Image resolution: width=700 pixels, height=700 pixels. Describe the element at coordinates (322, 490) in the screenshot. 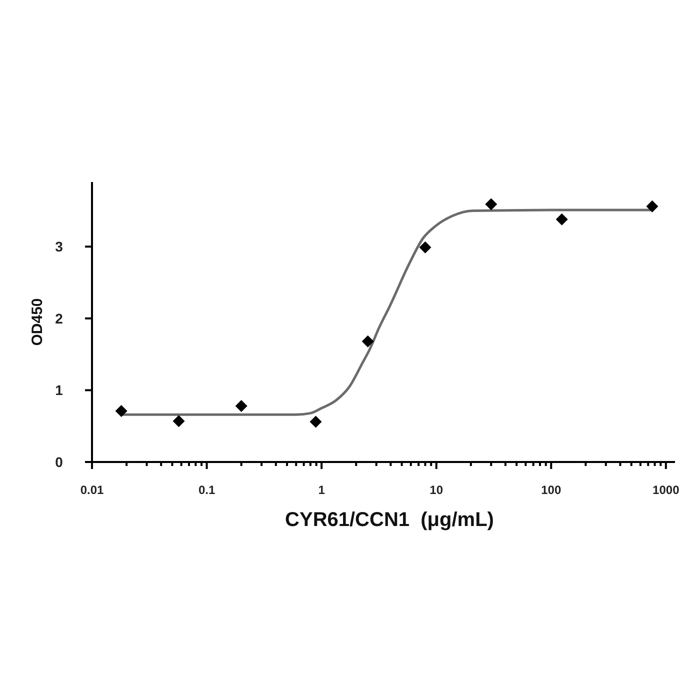

I see `x-tick-label: 1` at that location.